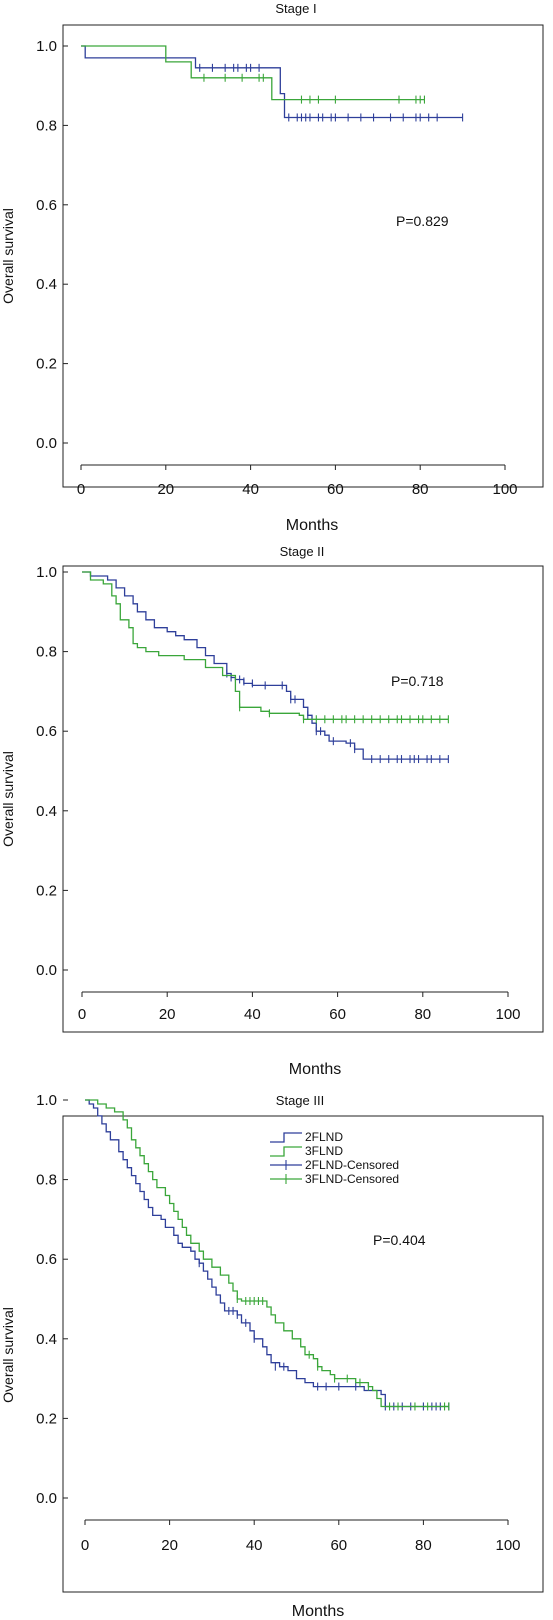  What do you see at coordinates (295, 8) in the screenshot?
I see `chart-title: Stage I` at bounding box center [295, 8].